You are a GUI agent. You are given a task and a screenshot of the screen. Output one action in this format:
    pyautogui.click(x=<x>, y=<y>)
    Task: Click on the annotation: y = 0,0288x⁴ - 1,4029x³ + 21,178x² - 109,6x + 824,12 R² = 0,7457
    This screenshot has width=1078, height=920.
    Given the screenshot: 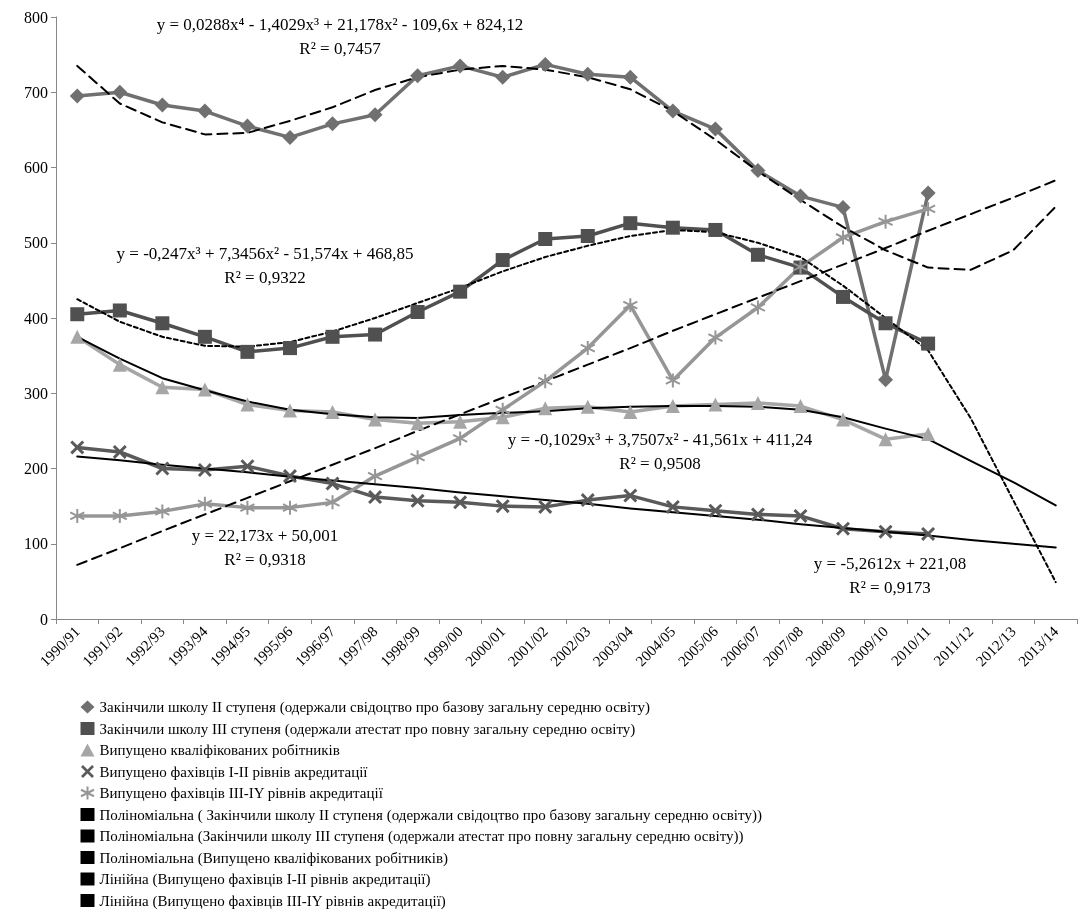 What is the action you would take?
    pyautogui.click(x=340, y=36)
    